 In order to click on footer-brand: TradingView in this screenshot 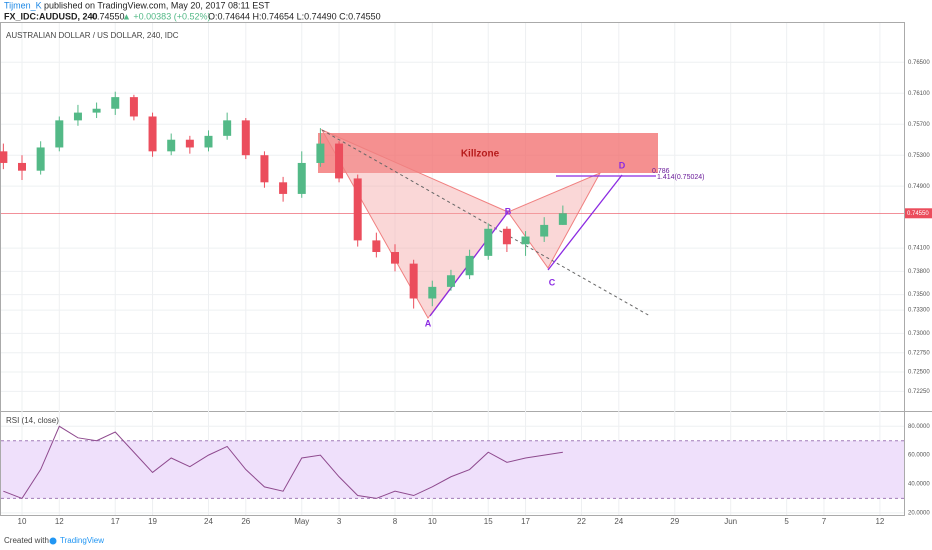, I will do `click(82, 540)`.